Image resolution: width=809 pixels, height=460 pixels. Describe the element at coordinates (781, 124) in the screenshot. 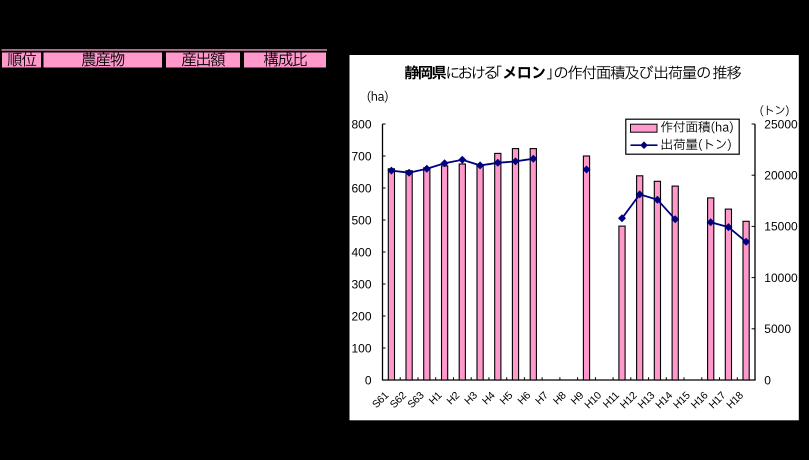

I see `svg-text: 25000` at that location.